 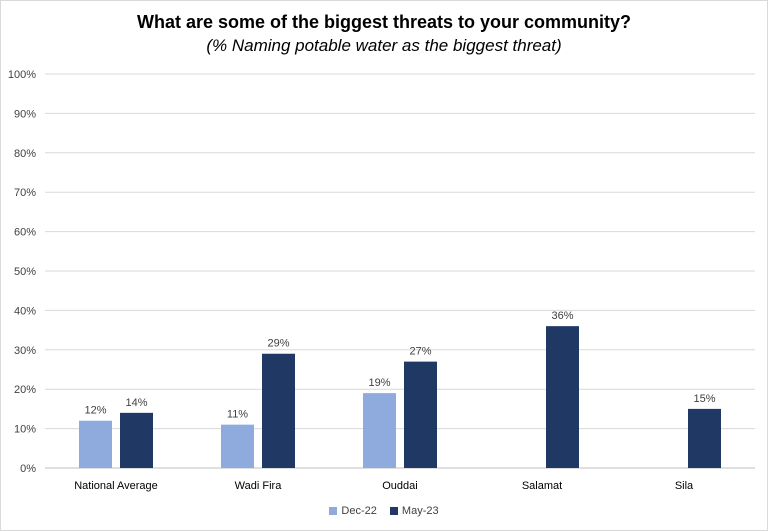 What do you see at coordinates (278, 344) in the screenshot?
I see `data-label: 29%` at bounding box center [278, 344].